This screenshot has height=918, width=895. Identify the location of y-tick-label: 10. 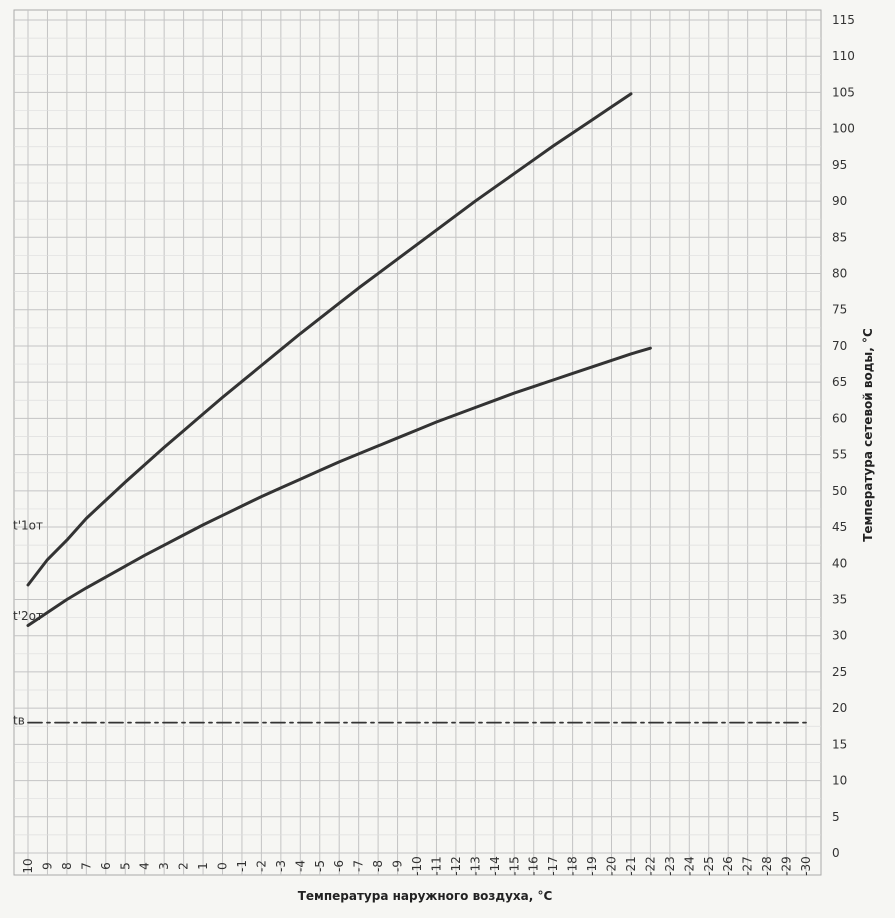
(839, 781).